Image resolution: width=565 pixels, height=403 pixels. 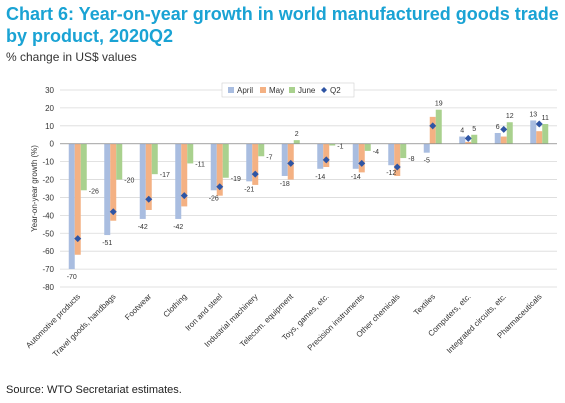 I want to click on legend-swatch-april, so click(x=231, y=90).